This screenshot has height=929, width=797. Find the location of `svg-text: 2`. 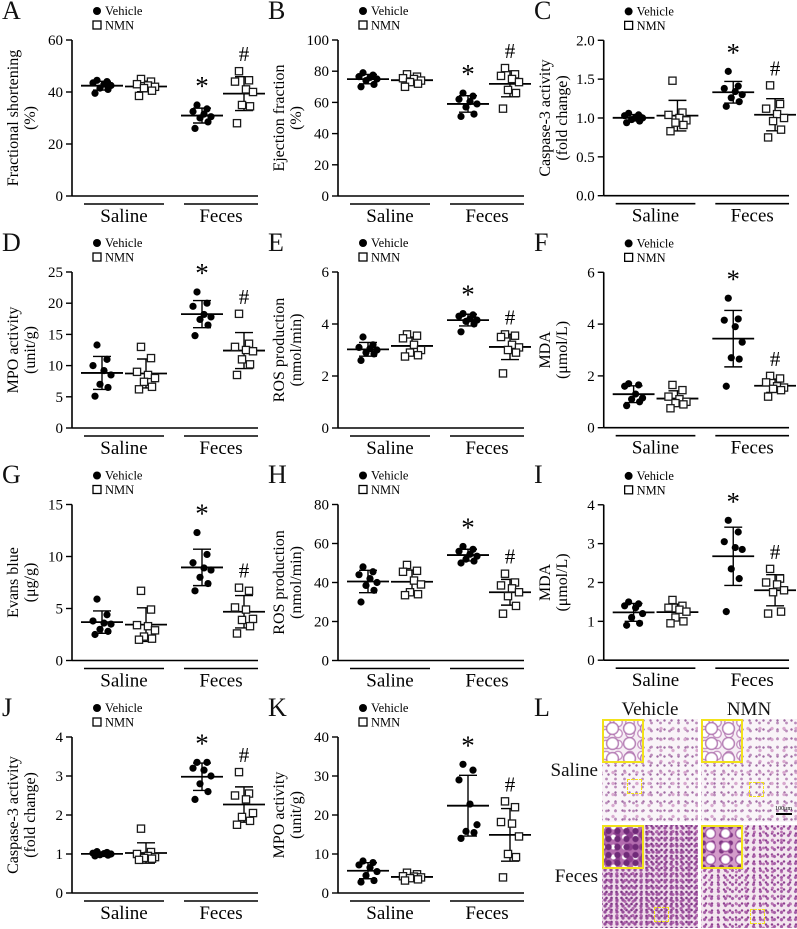

svg-text: 2 is located at coordinates (60, 816).